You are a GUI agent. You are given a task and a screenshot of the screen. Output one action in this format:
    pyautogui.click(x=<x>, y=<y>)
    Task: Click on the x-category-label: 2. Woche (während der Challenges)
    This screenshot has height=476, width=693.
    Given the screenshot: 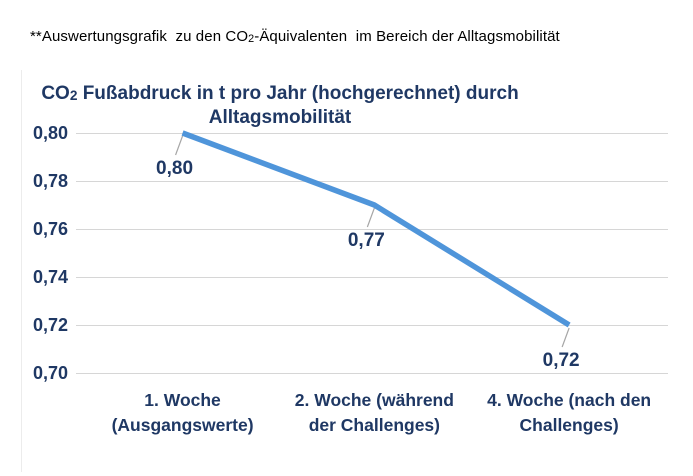 What is the action you would take?
    pyautogui.click(x=374, y=413)
    